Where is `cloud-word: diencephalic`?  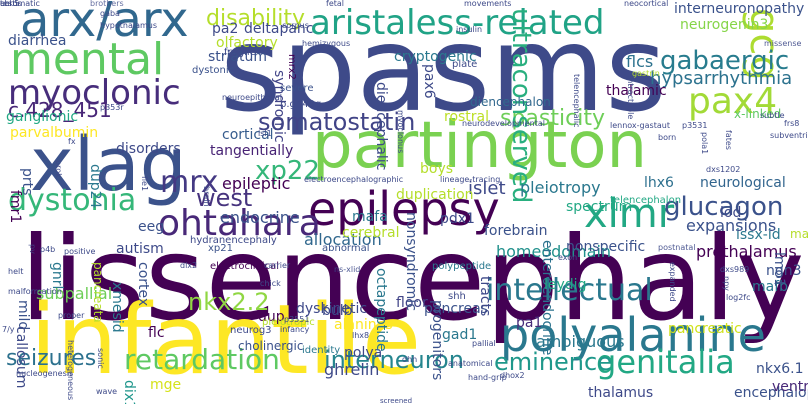
cloud-word: diencephalic is located at coordinates (381, 126).